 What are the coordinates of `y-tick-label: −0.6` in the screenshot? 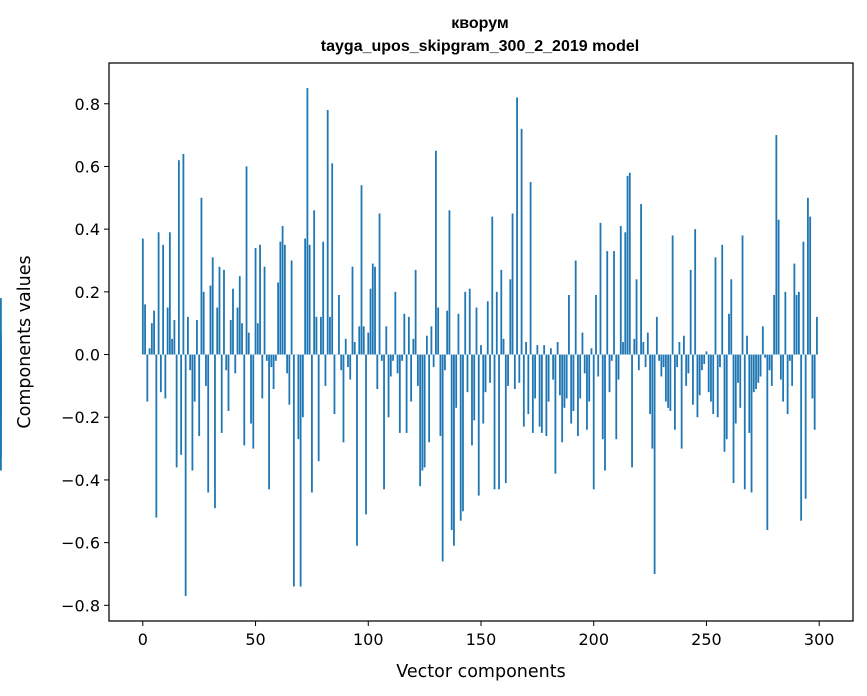 It's located at (80, 543).